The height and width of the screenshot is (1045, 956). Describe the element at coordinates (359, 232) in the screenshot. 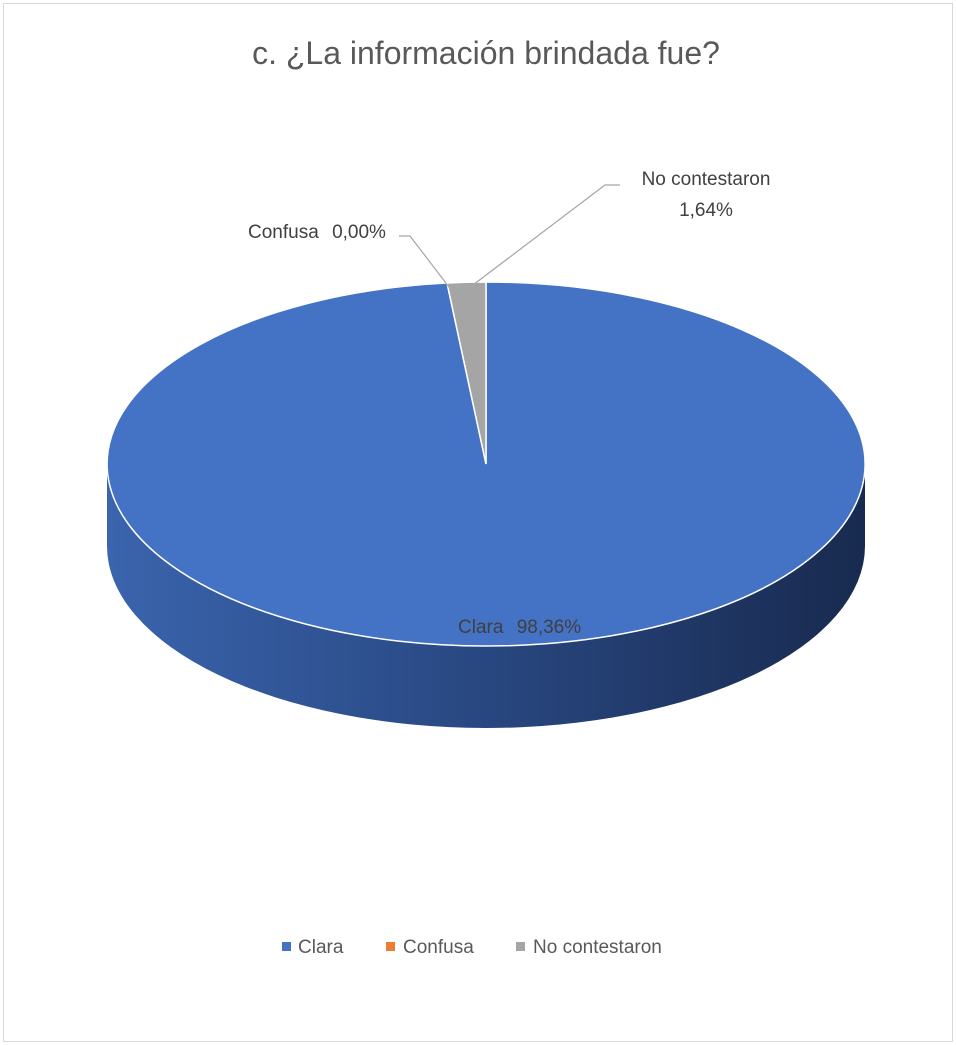

I see `data-label-confusa-value: 0,00%` at that location.